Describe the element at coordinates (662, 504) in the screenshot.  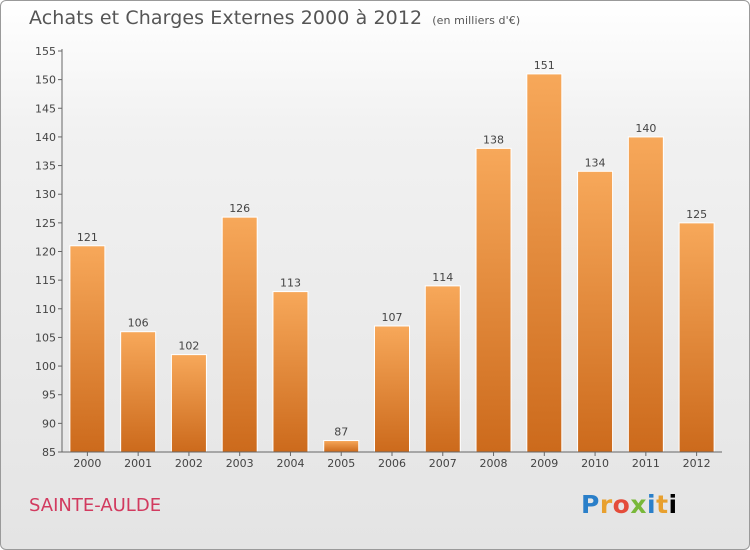
I see `logo-letter: t` at that location.